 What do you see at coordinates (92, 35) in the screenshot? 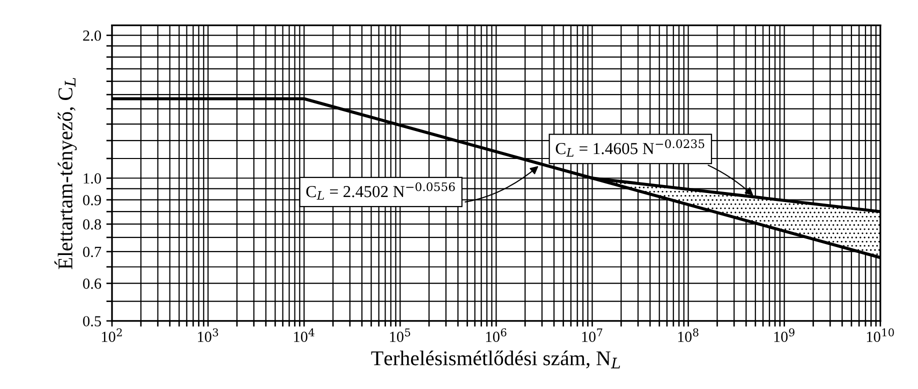
I see `y-tick-label: 2.0` at bounding box center [92, 35].